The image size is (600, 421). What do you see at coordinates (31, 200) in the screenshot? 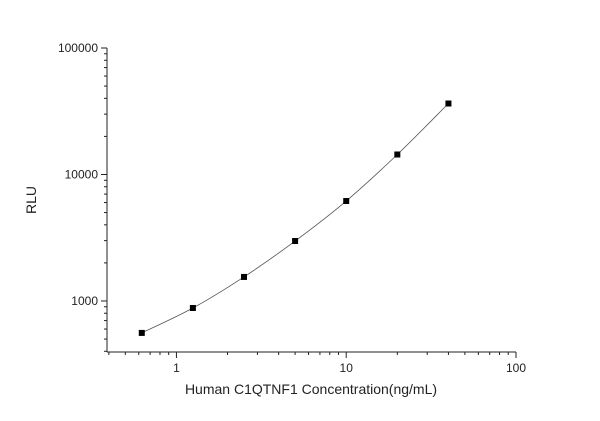
I see `y-axis-label: RLU` at bounding box center [31, 200].